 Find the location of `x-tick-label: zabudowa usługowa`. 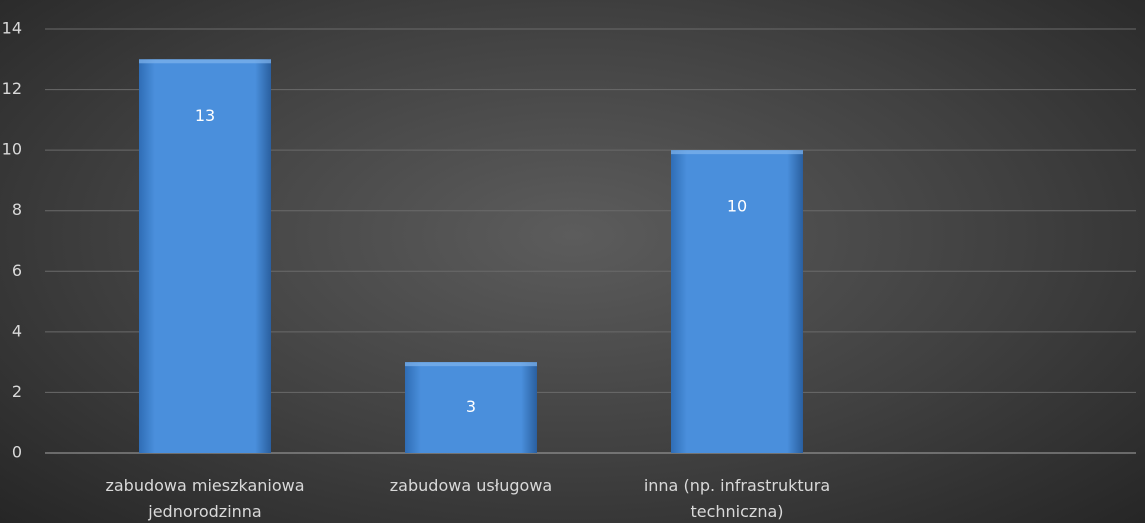

x-tick-label: zabudowa usługowa is located at coordinates (471, 485).